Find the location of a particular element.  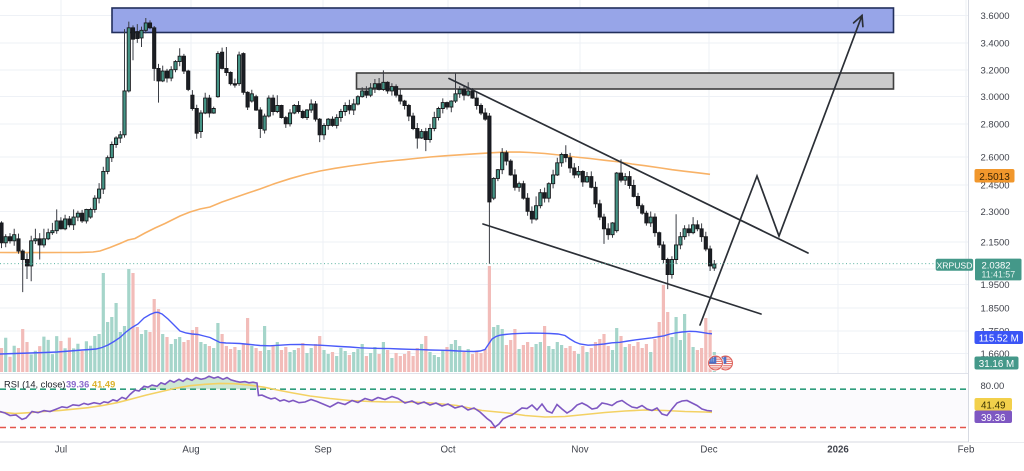

svg-text: 2026 is located at coordinates (838, 450).